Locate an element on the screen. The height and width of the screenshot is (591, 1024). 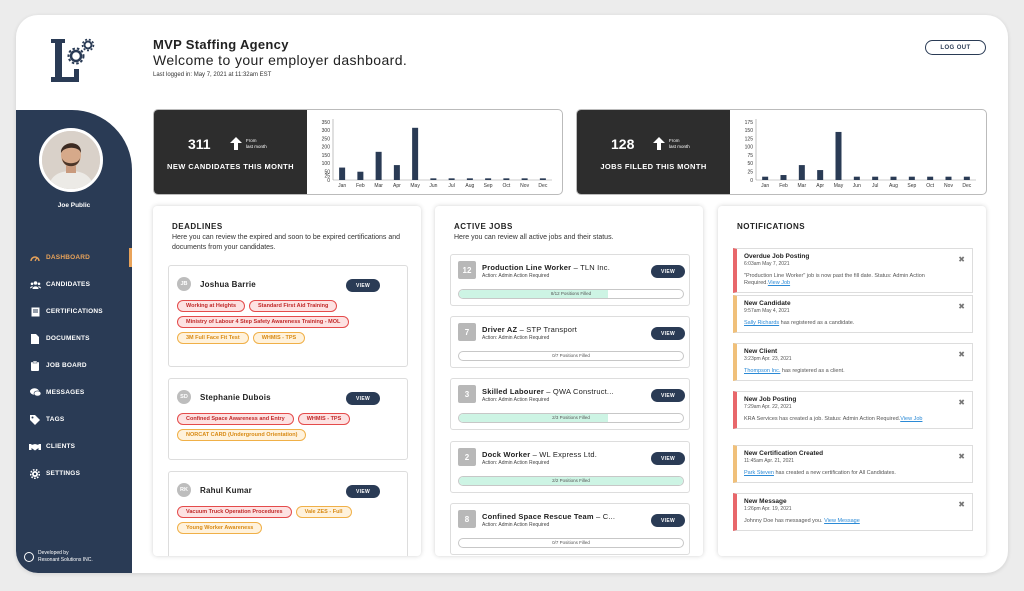
x-tick-label: Apr is located at coordinates (820, 186).